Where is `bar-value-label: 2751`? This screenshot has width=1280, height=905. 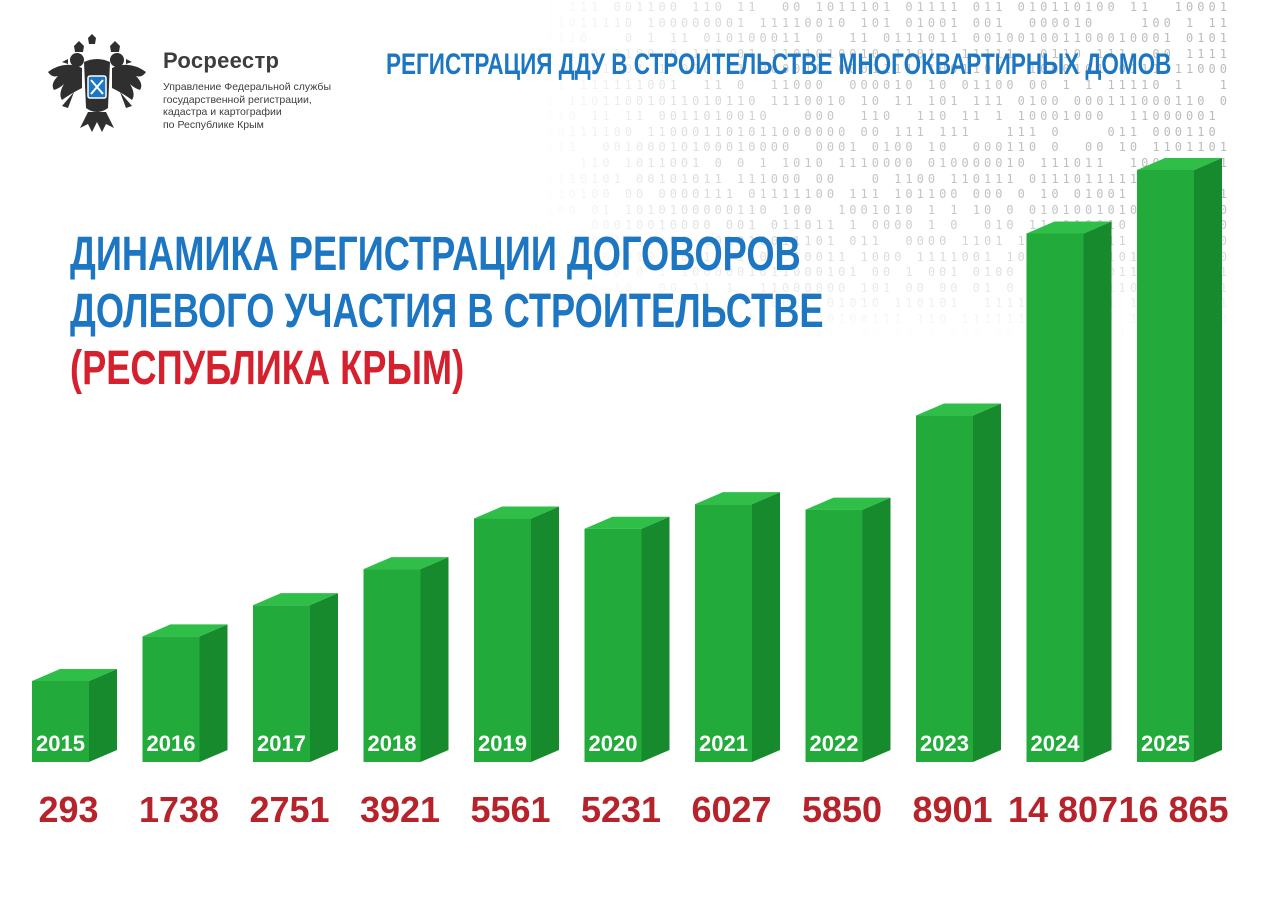
bar-value-label: 2751 is located at coordinates (289, 809).